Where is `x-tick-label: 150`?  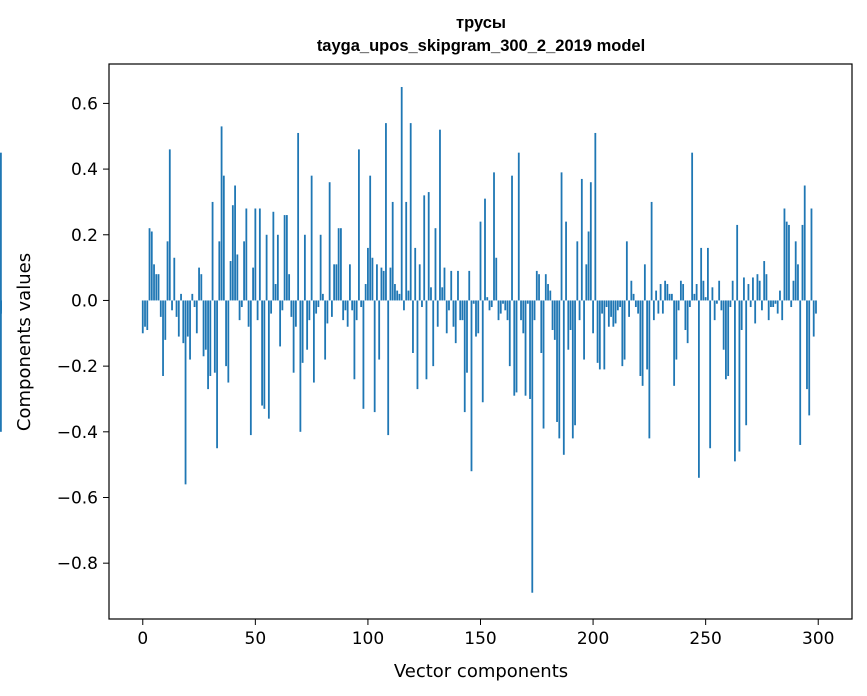
x-tick-label: 150 is located at coordinates (480, 639).